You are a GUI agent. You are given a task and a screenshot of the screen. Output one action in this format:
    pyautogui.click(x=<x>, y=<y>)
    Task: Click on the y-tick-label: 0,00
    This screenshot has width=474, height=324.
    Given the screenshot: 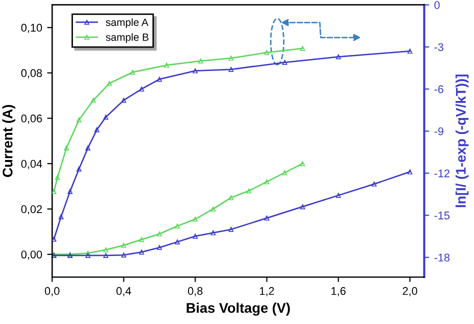 What is the action you would take?
    pyautogui.click(x=31, y=255)
    